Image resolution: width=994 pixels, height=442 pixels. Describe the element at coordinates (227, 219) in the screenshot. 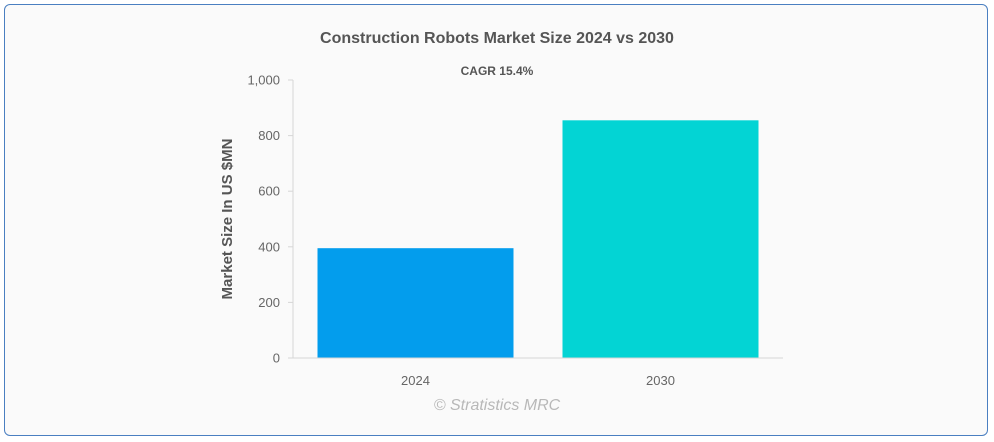

I see `y-axis-title: Market Size In US $MN` at that location.